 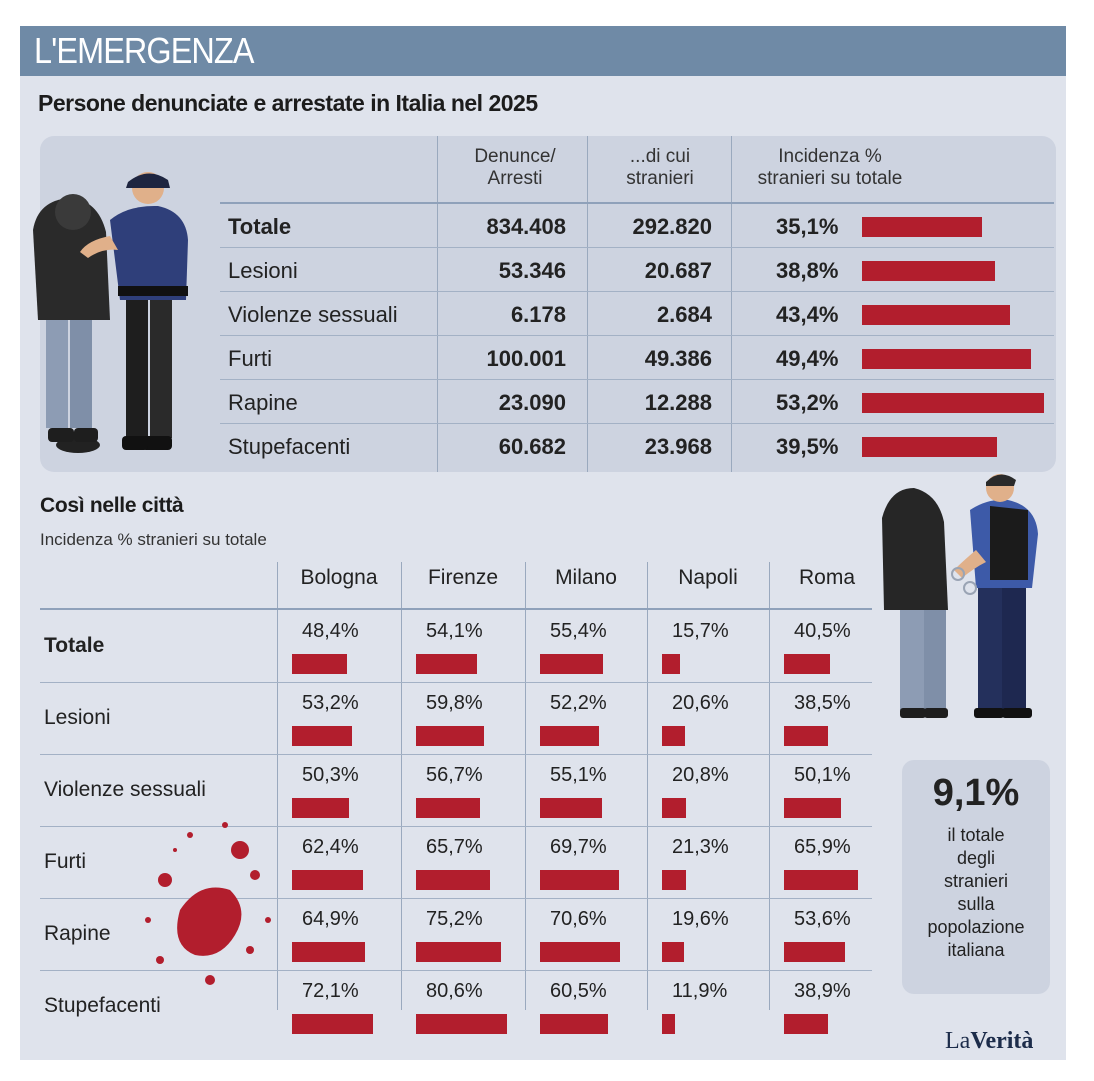 I want to click on city-pct-label: 64,9%, so click(x=330, y=919).